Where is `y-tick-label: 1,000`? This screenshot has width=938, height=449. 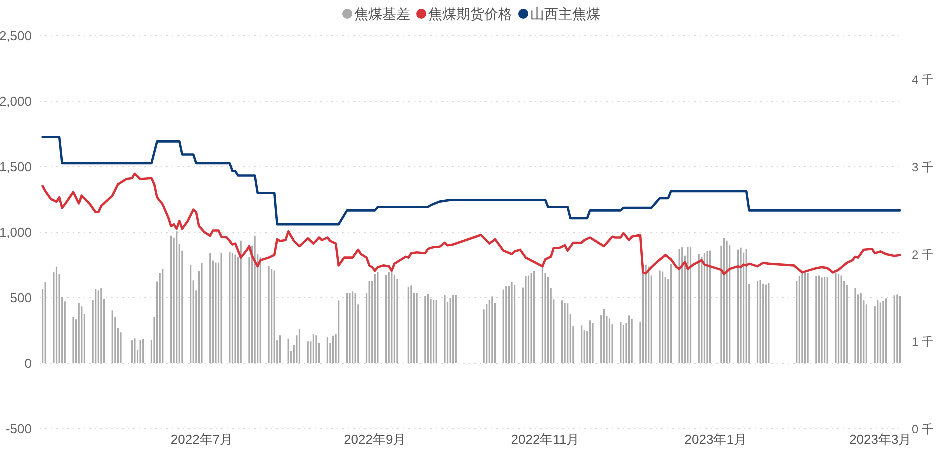 y-tick-label: 1,000 is located at coordinates (16, 232).